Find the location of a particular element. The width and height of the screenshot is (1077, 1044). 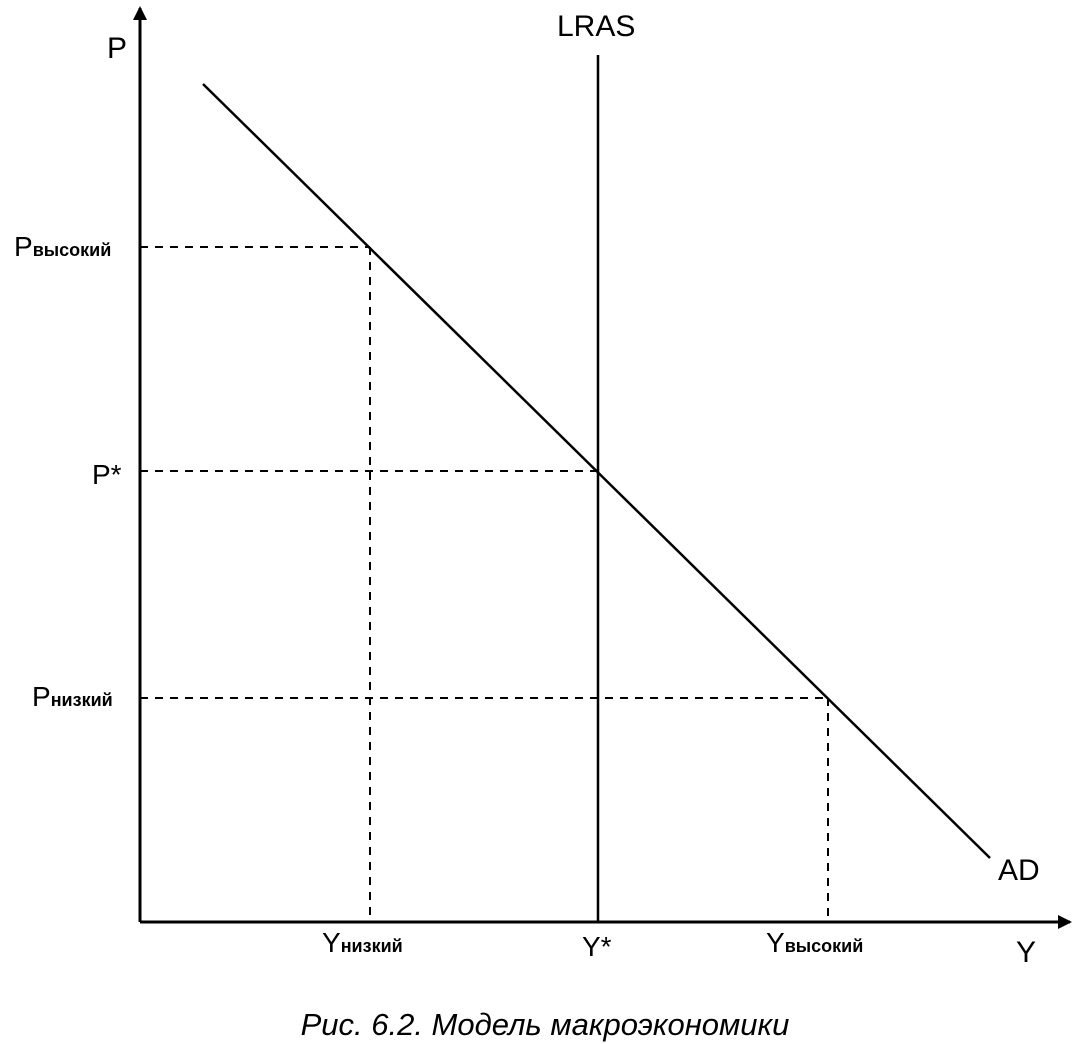

ad-label: AD is located at coordinates (1019, 870).